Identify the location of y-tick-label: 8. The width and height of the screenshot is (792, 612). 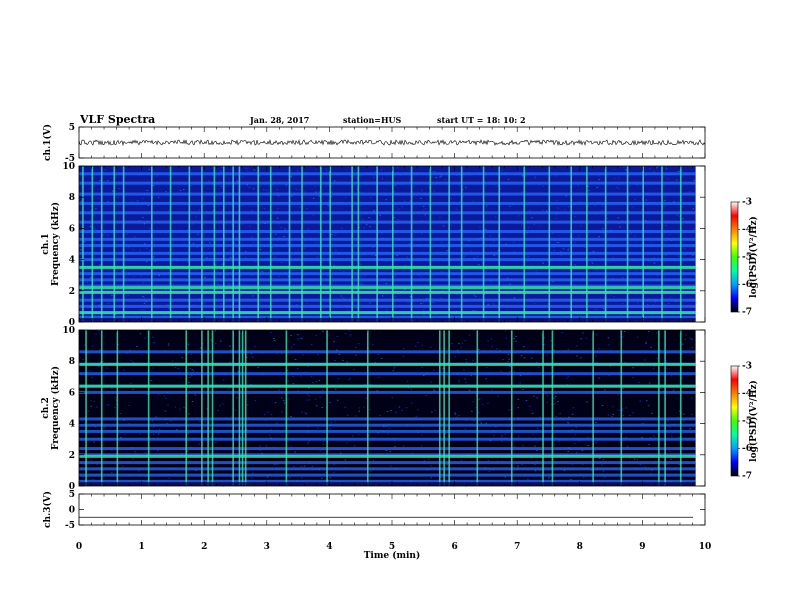
(72, 362).